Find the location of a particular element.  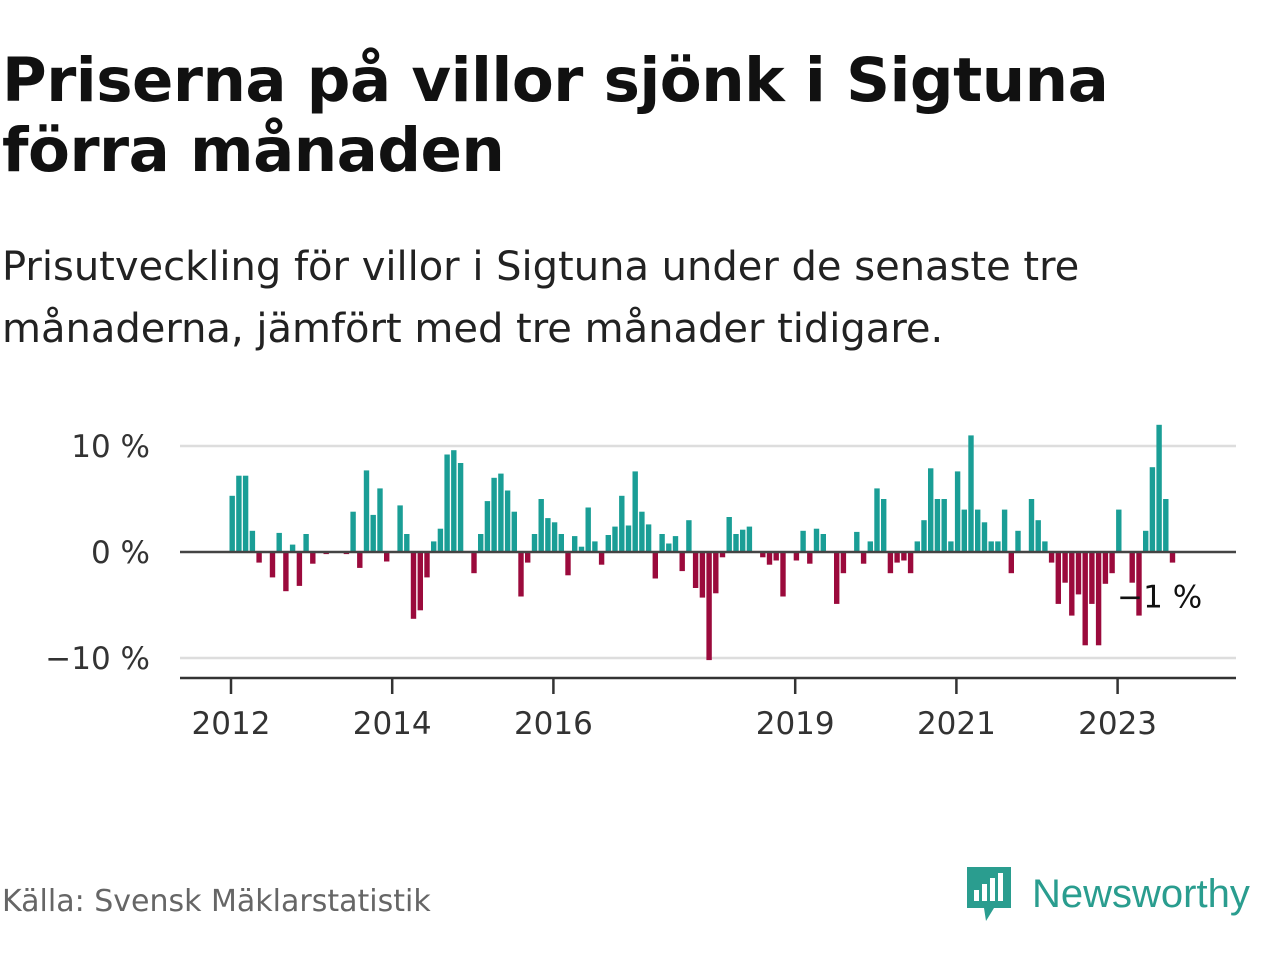

newsworthy-brand: Newsworthy is located at coordinates (1107, 894).